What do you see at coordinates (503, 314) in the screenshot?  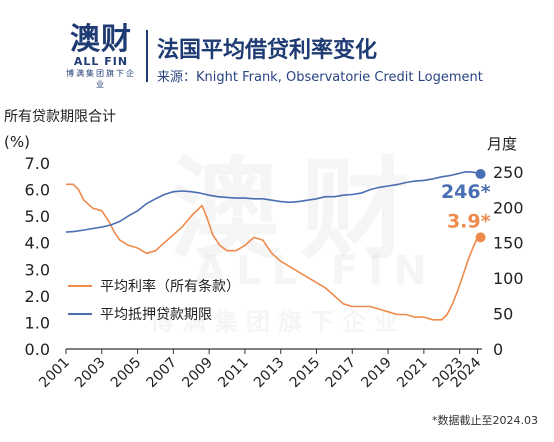 I see `right-y-tick-label: 50` at bounding box center [503, 314].